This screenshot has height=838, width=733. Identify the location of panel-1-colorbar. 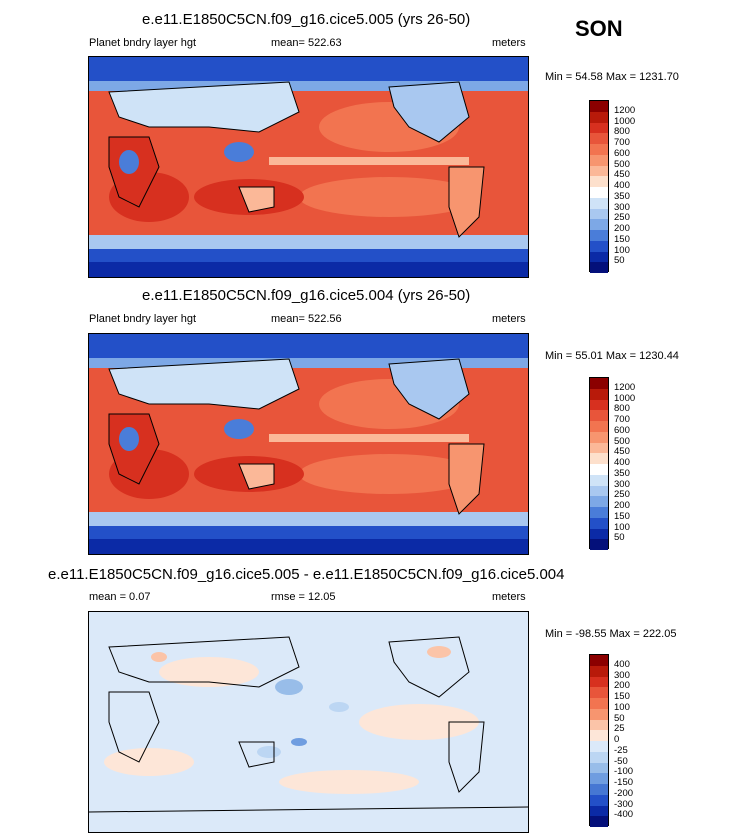
(599, 186).